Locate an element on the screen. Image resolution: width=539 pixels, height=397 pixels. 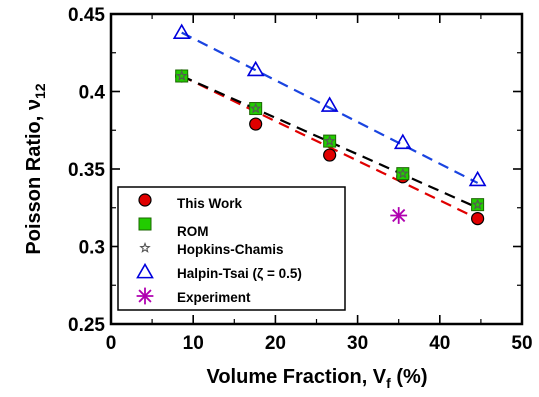
x-axis-label-suffix: (%) is located at coordinates (409, 377).